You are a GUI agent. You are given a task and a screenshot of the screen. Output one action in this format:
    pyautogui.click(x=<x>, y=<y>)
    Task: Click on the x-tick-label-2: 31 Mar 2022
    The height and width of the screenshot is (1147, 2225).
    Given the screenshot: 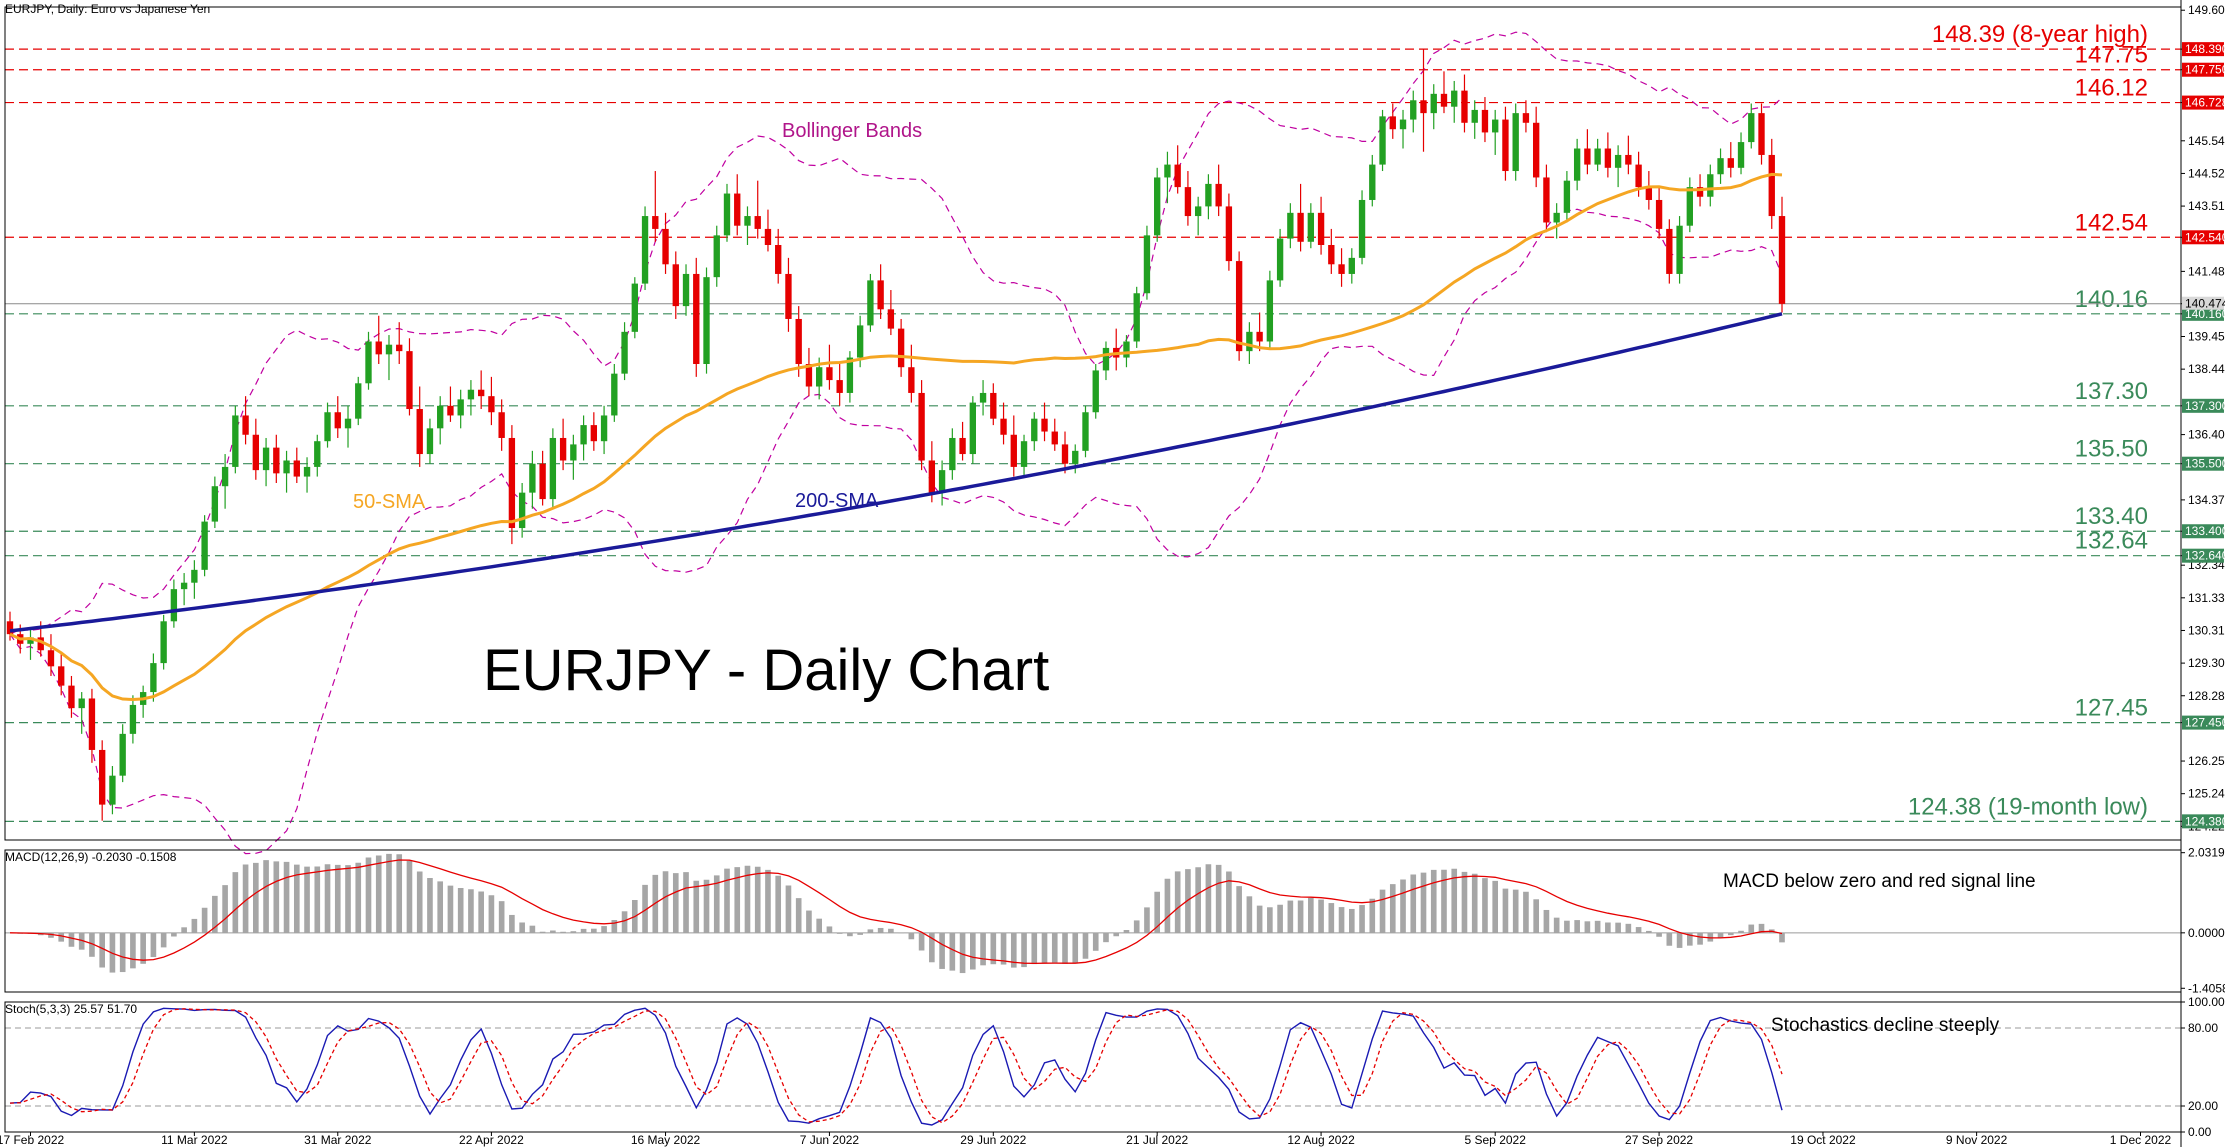 What is the action you would take?
    pyautogui.click(x=338, y=1140)
    